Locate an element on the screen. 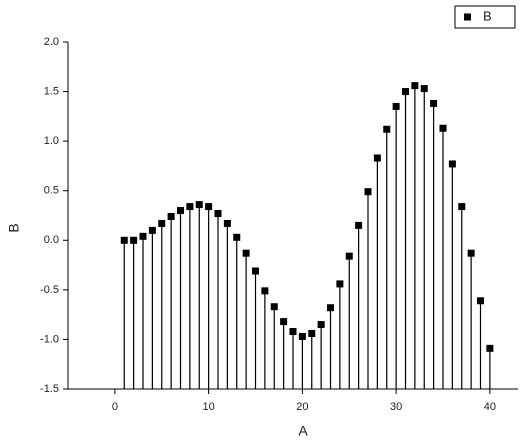  y-tick-label: 0.5 is located at coordinates (51, 191).